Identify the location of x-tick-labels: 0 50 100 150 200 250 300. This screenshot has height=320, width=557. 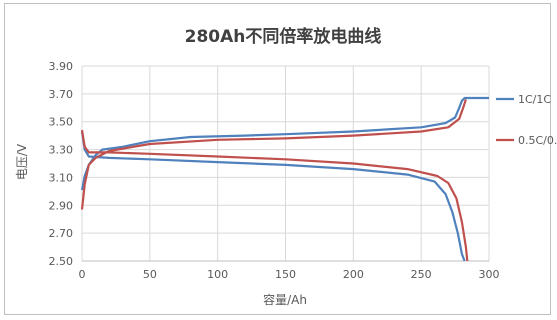
(289, 274).